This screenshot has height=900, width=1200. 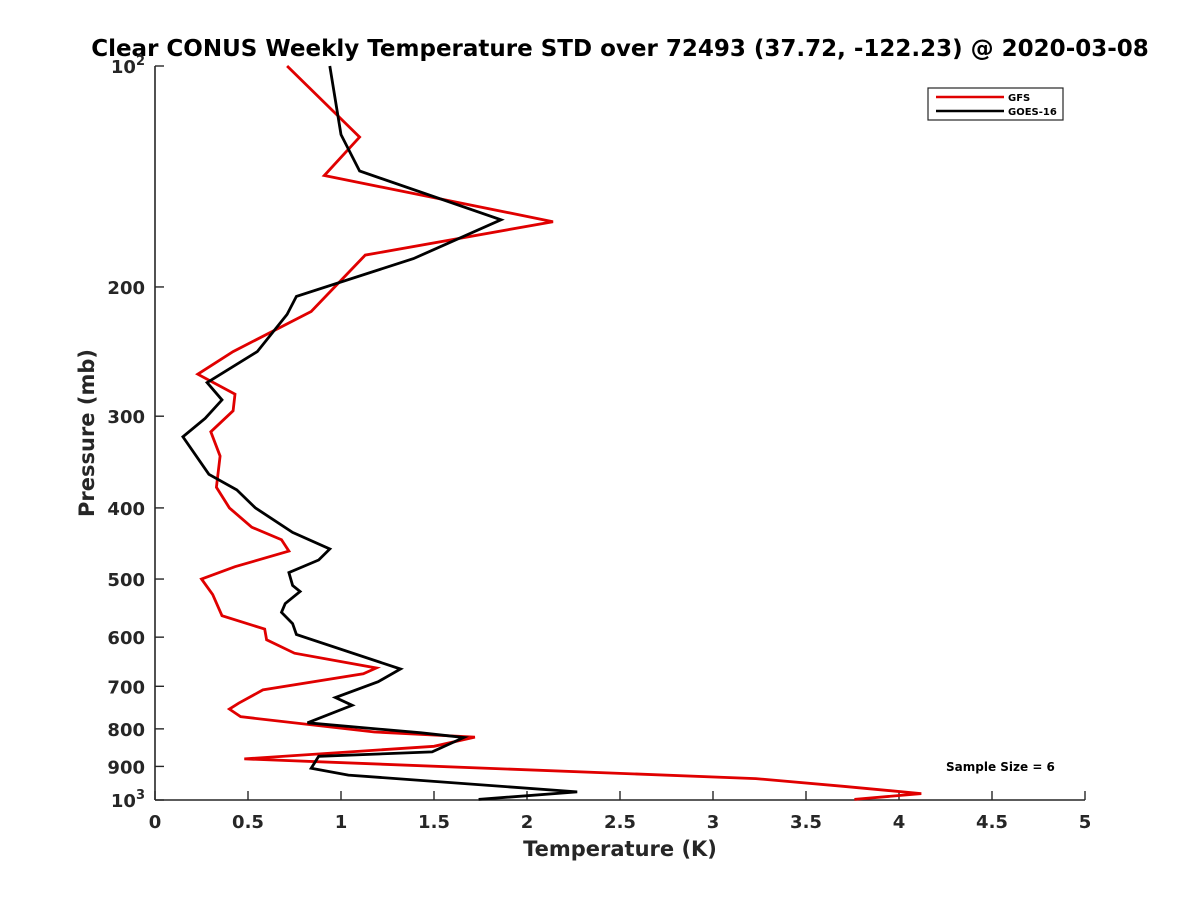 I want to click on legend-box, so click(x=995, y=104).